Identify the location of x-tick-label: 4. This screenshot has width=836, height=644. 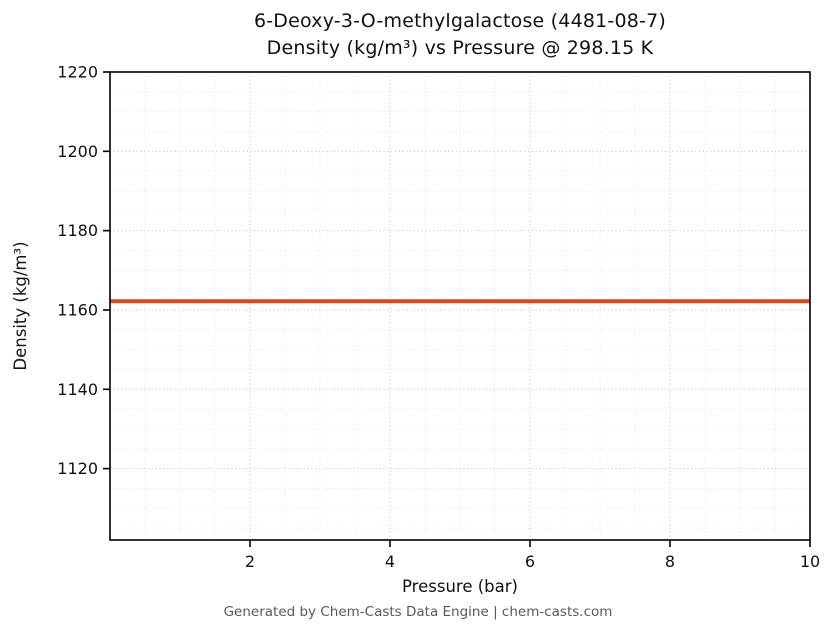
(390, 561).